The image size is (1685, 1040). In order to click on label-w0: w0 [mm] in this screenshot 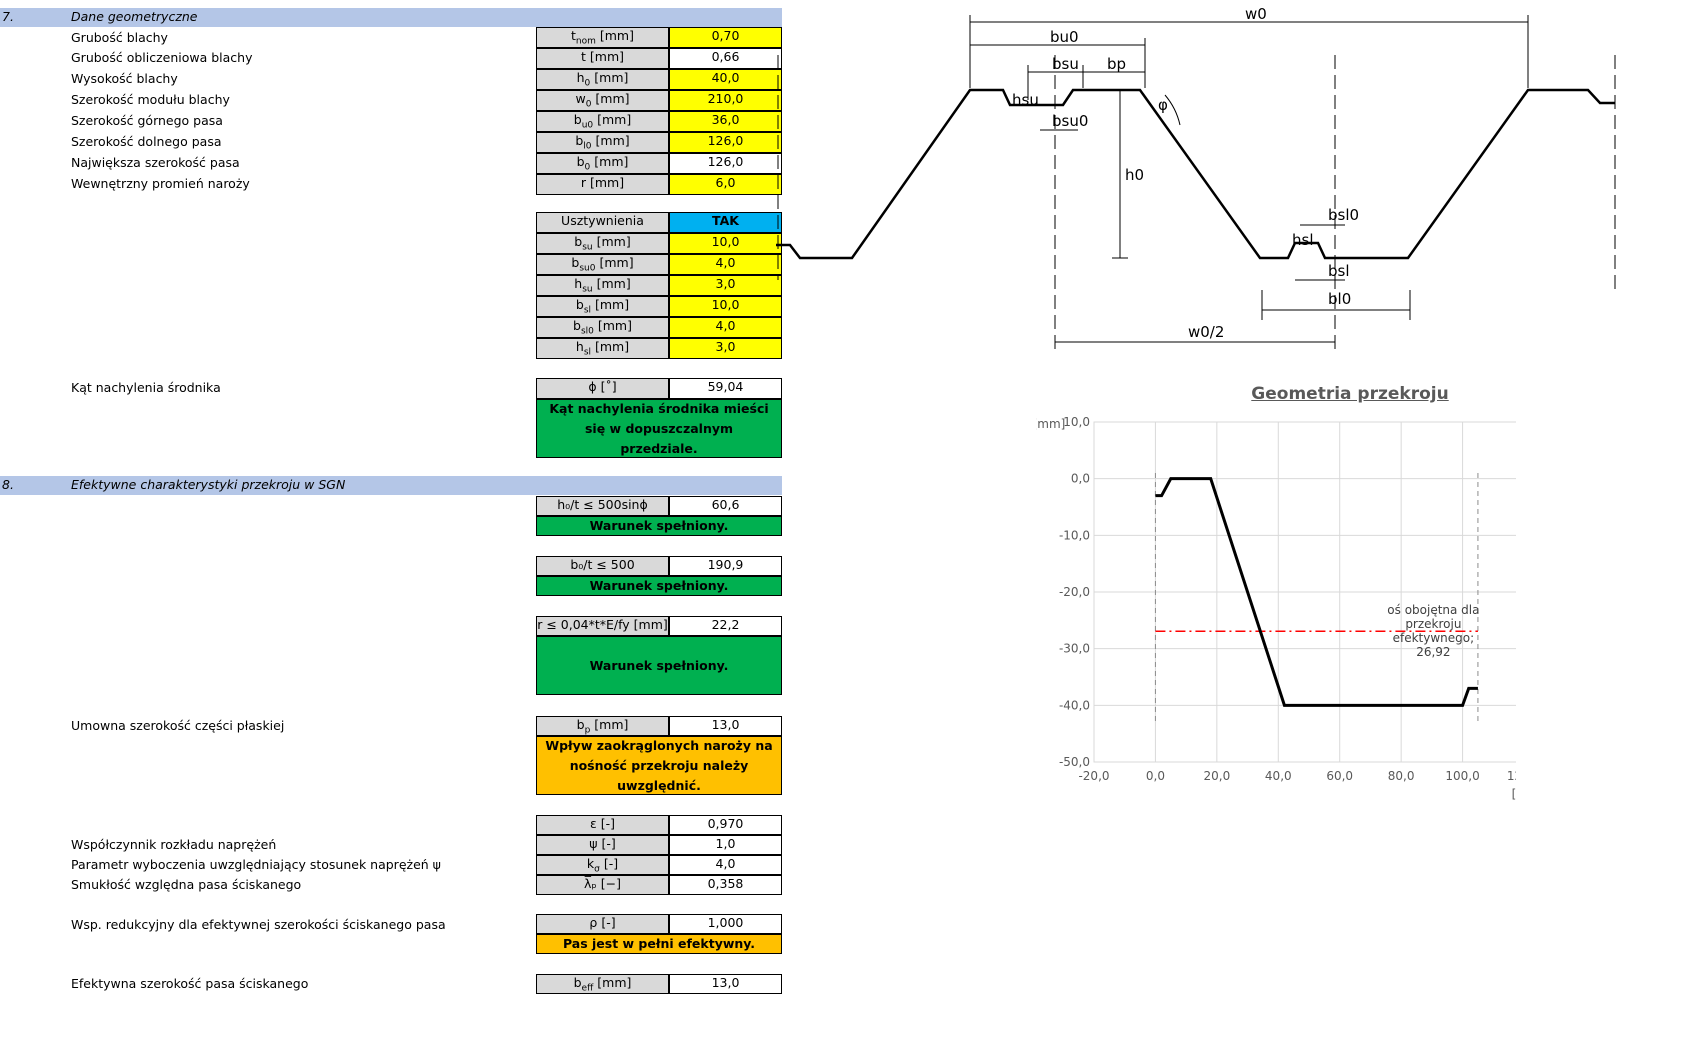, I will do `click(602, 100)`.